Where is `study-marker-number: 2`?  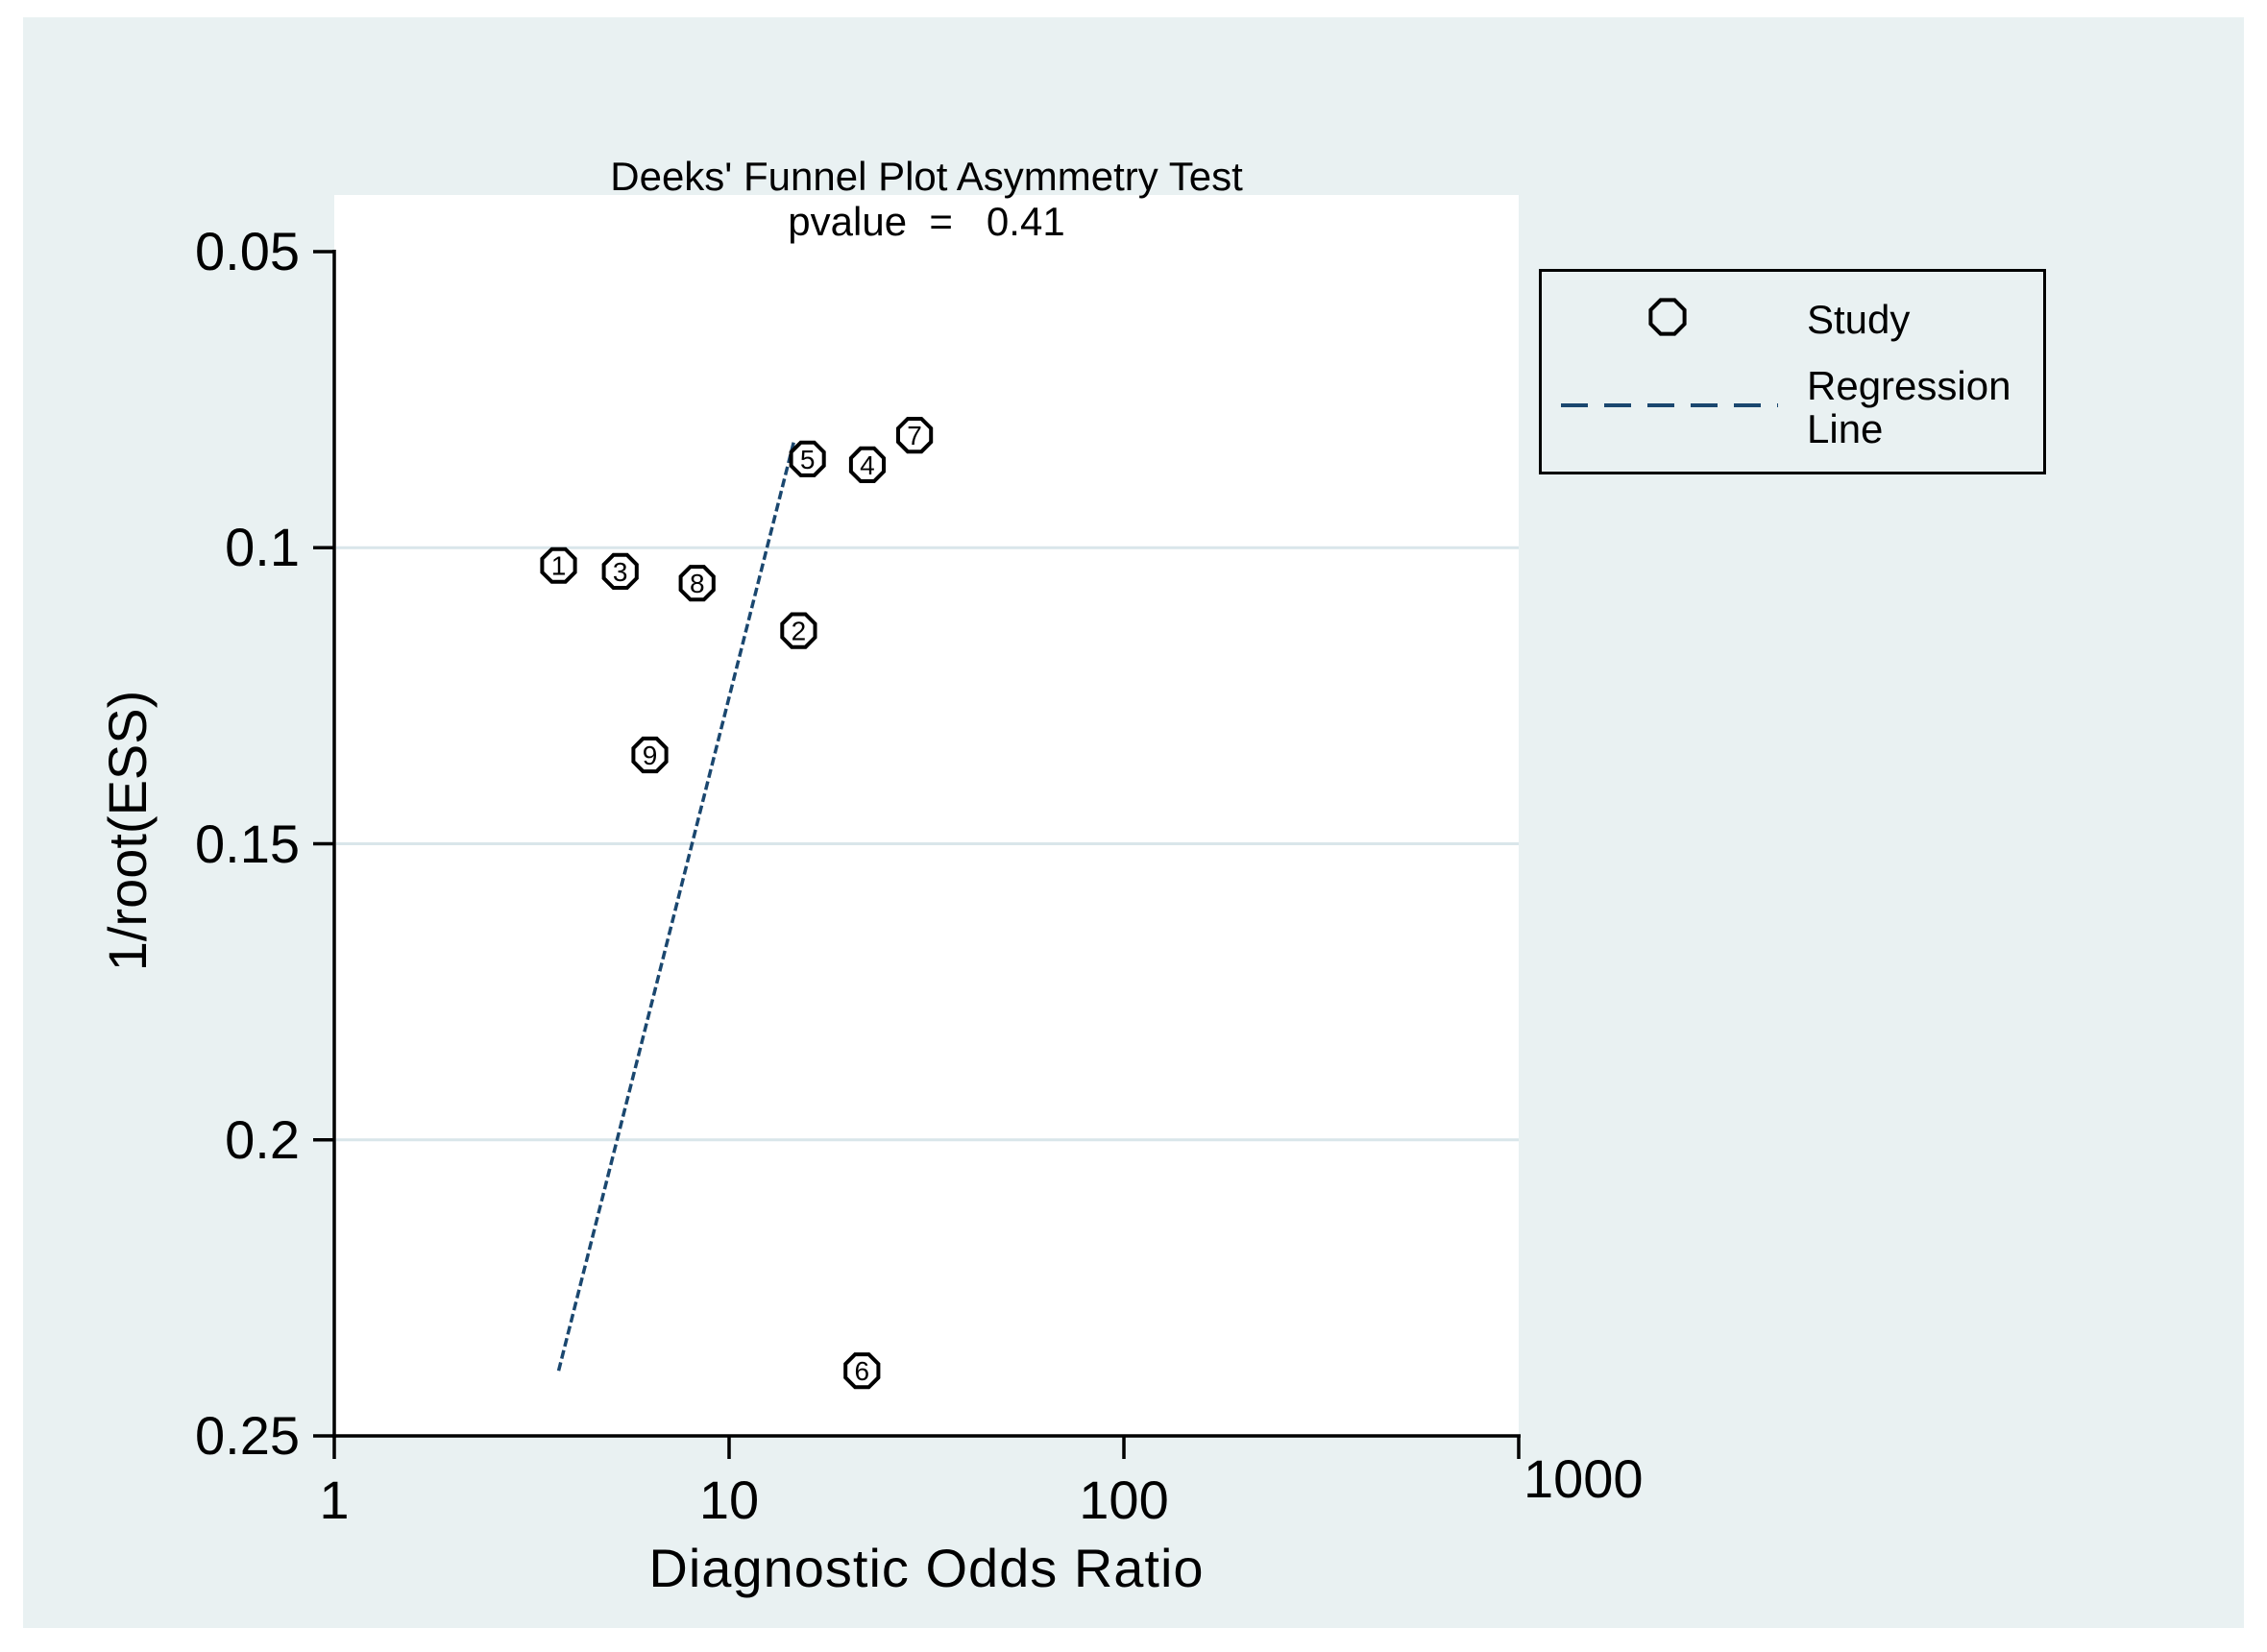
study-marker-number: 2 is located at coordinates (799, 631).